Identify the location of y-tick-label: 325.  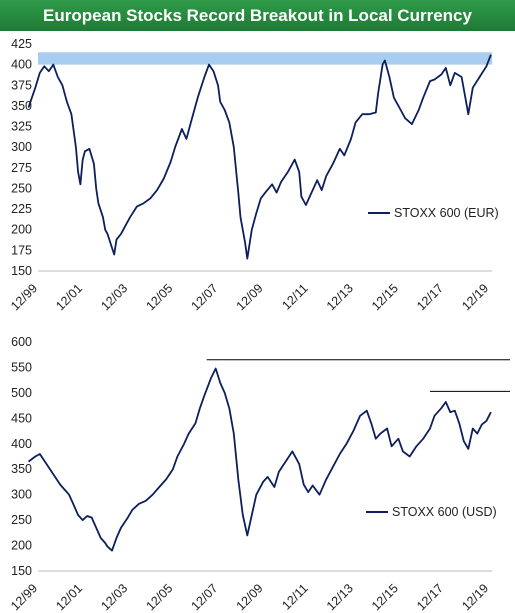
(21, 127).